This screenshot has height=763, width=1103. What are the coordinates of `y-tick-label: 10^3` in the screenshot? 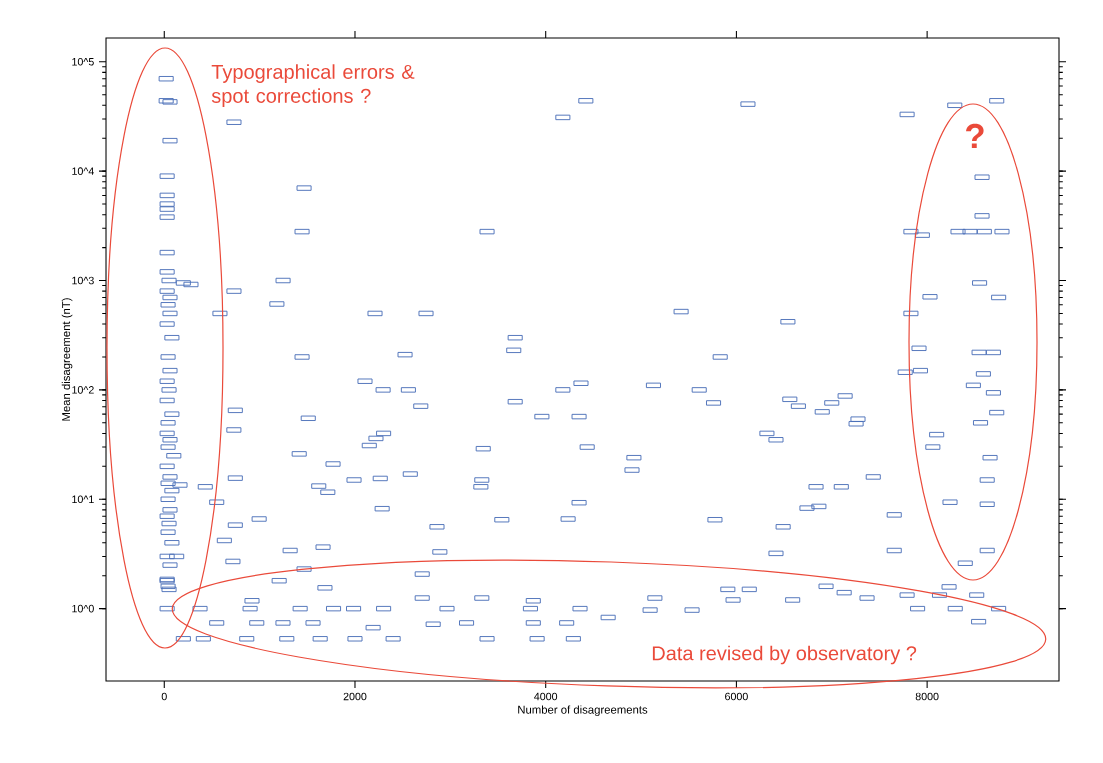 It's located at (83, 280).